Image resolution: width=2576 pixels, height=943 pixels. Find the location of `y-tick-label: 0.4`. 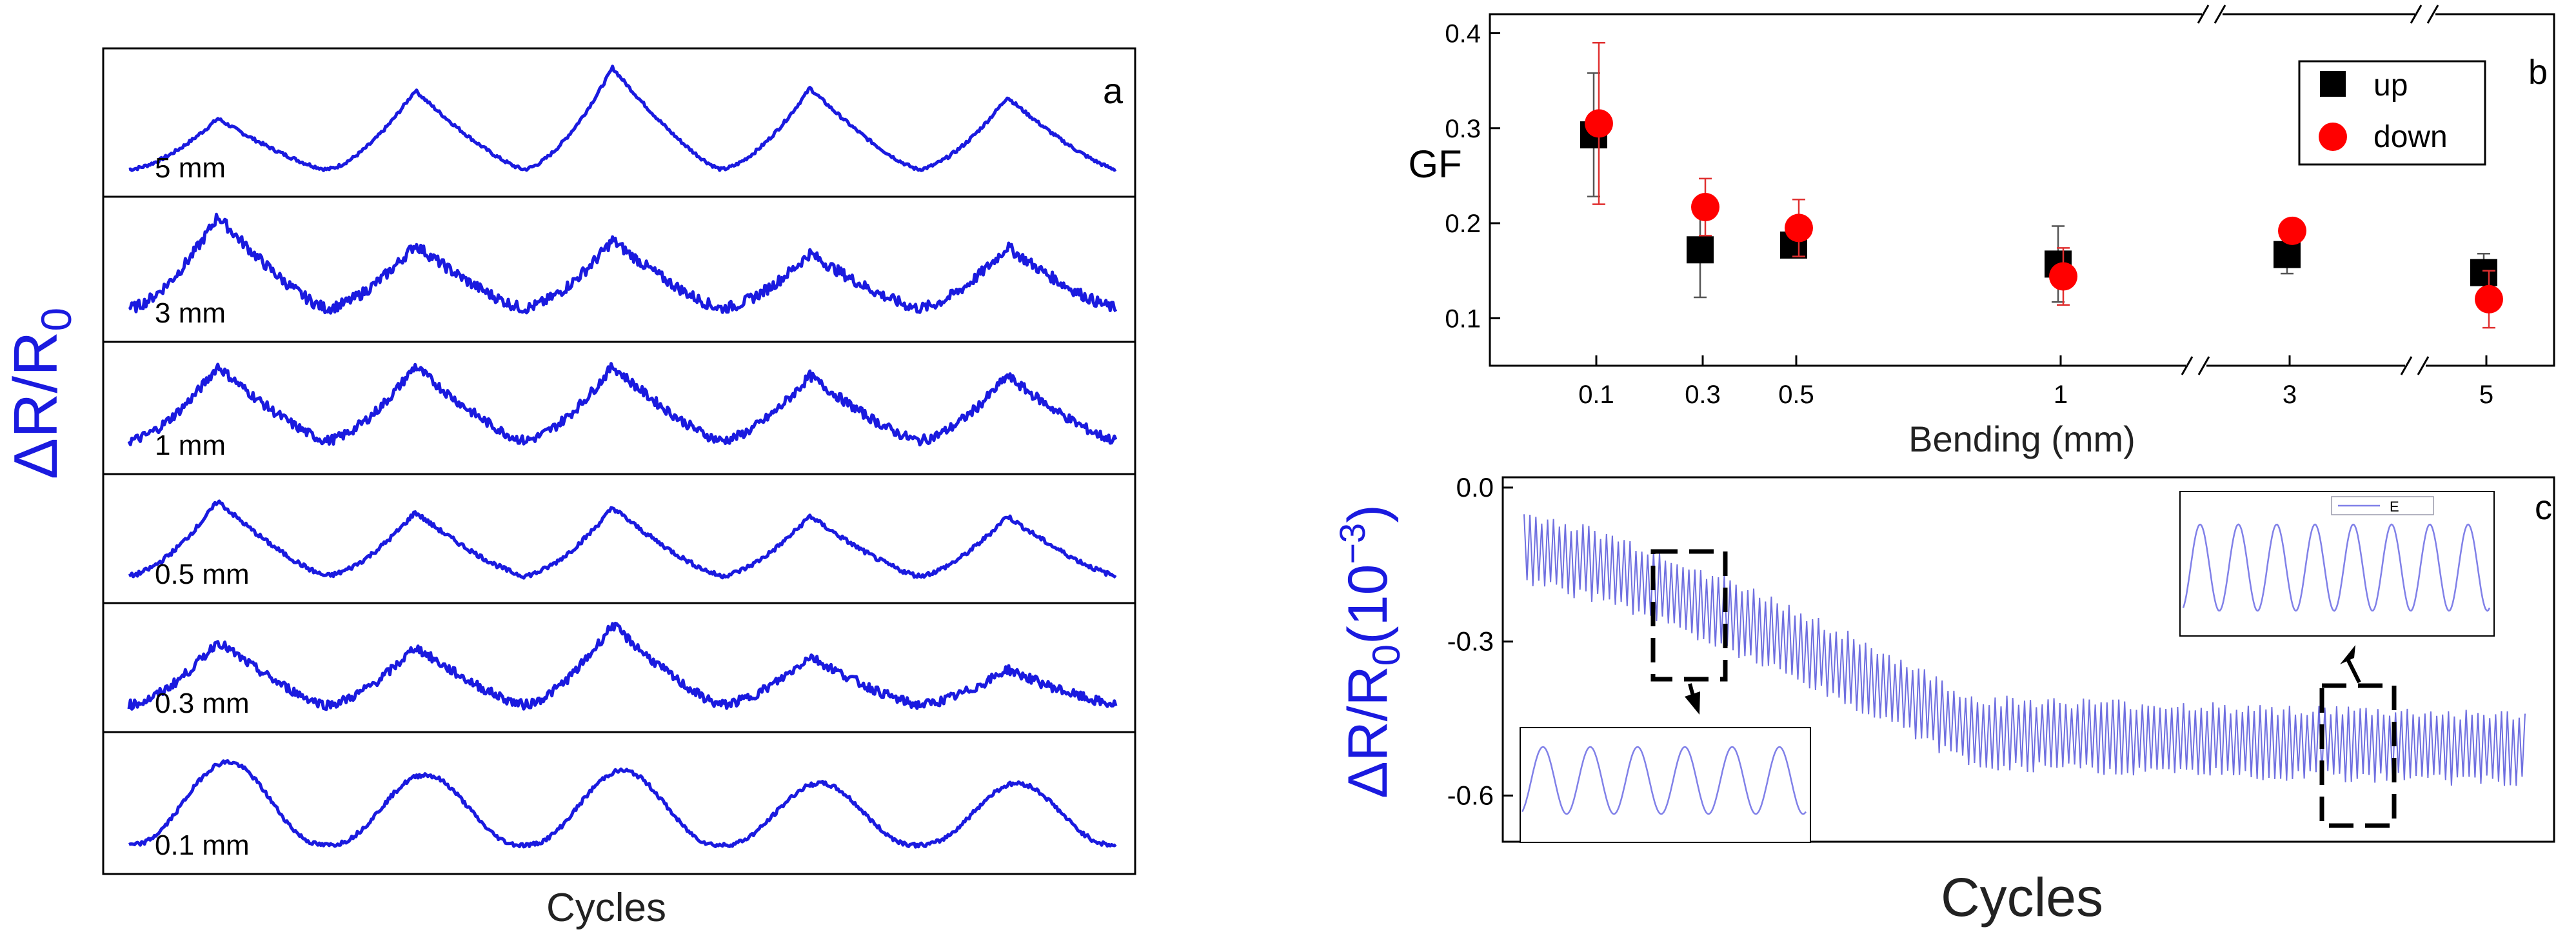

y-tick-label: 0.4 is located at coordinates (1463, 33).